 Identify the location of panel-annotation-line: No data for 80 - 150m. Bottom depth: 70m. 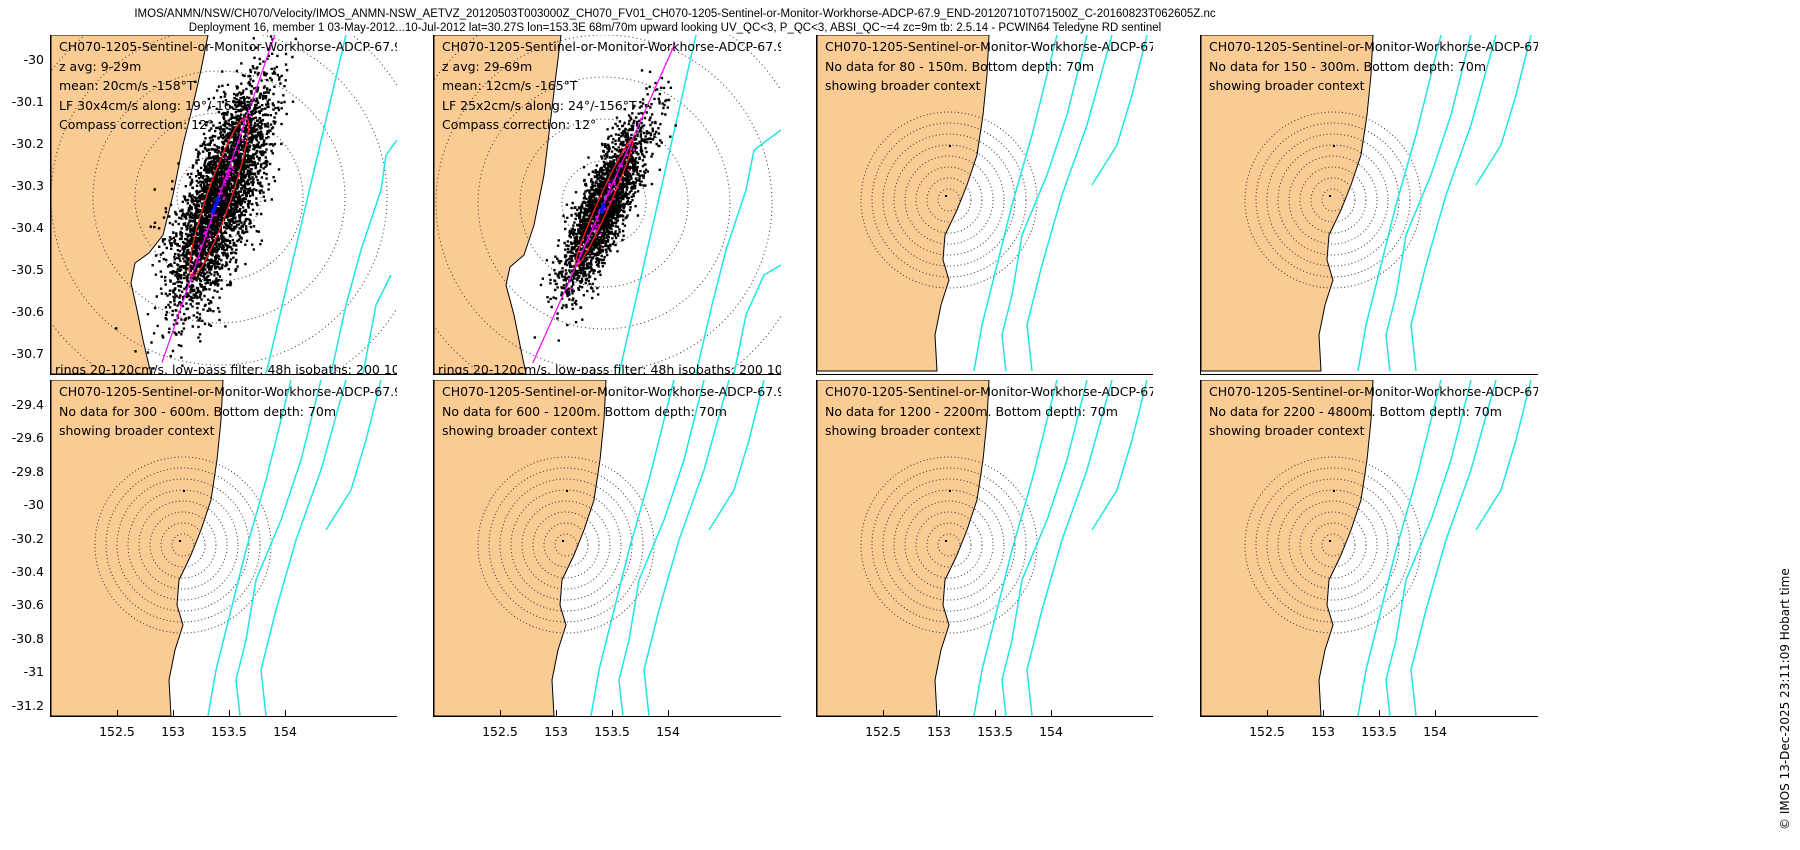
(960, 66).